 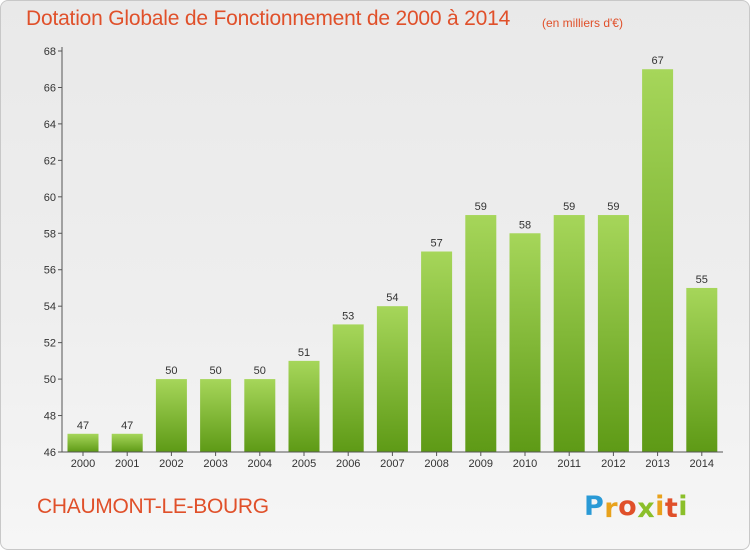 I want to click on logo-letter: o, so click(x=628, y=506).